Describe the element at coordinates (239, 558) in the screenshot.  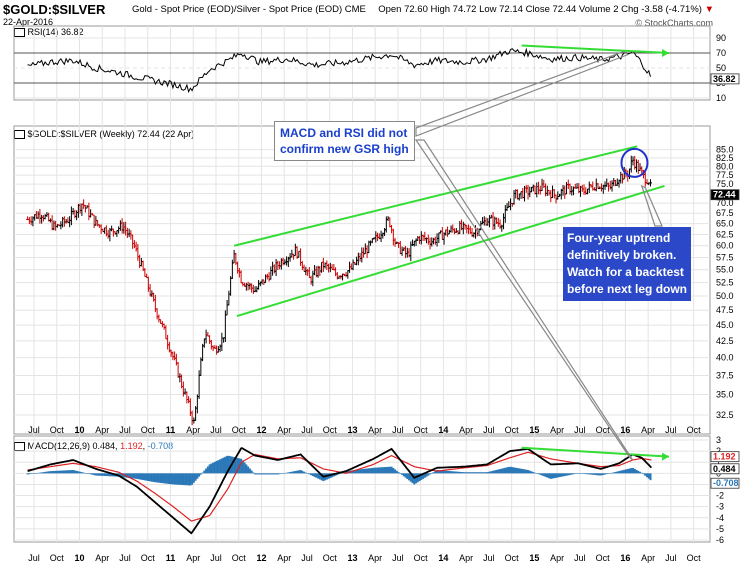
I see `x-tick-label: Oct` at that location.